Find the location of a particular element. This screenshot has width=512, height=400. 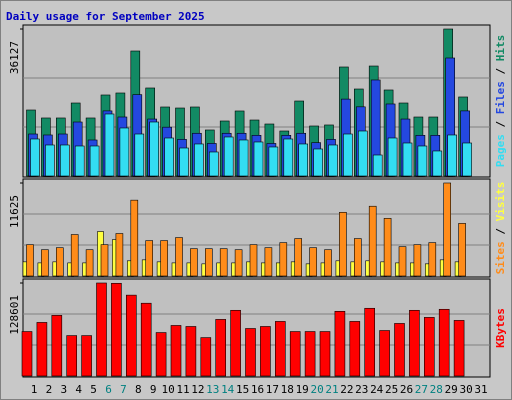

x-tick-label: 6 is located at coordinates (108, 389).